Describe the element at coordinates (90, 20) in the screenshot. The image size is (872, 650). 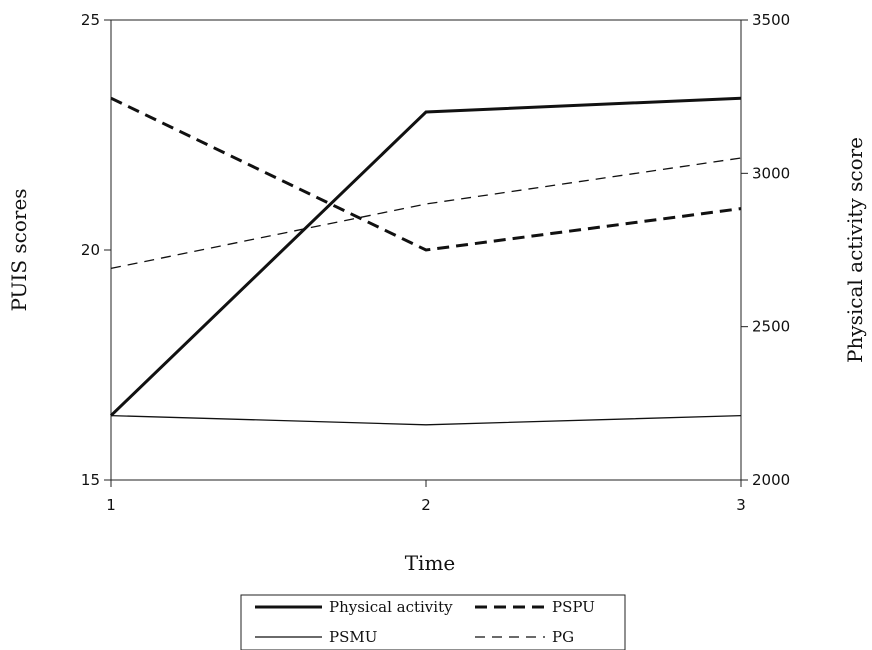
I see `left-tick-label: 25` at that location.